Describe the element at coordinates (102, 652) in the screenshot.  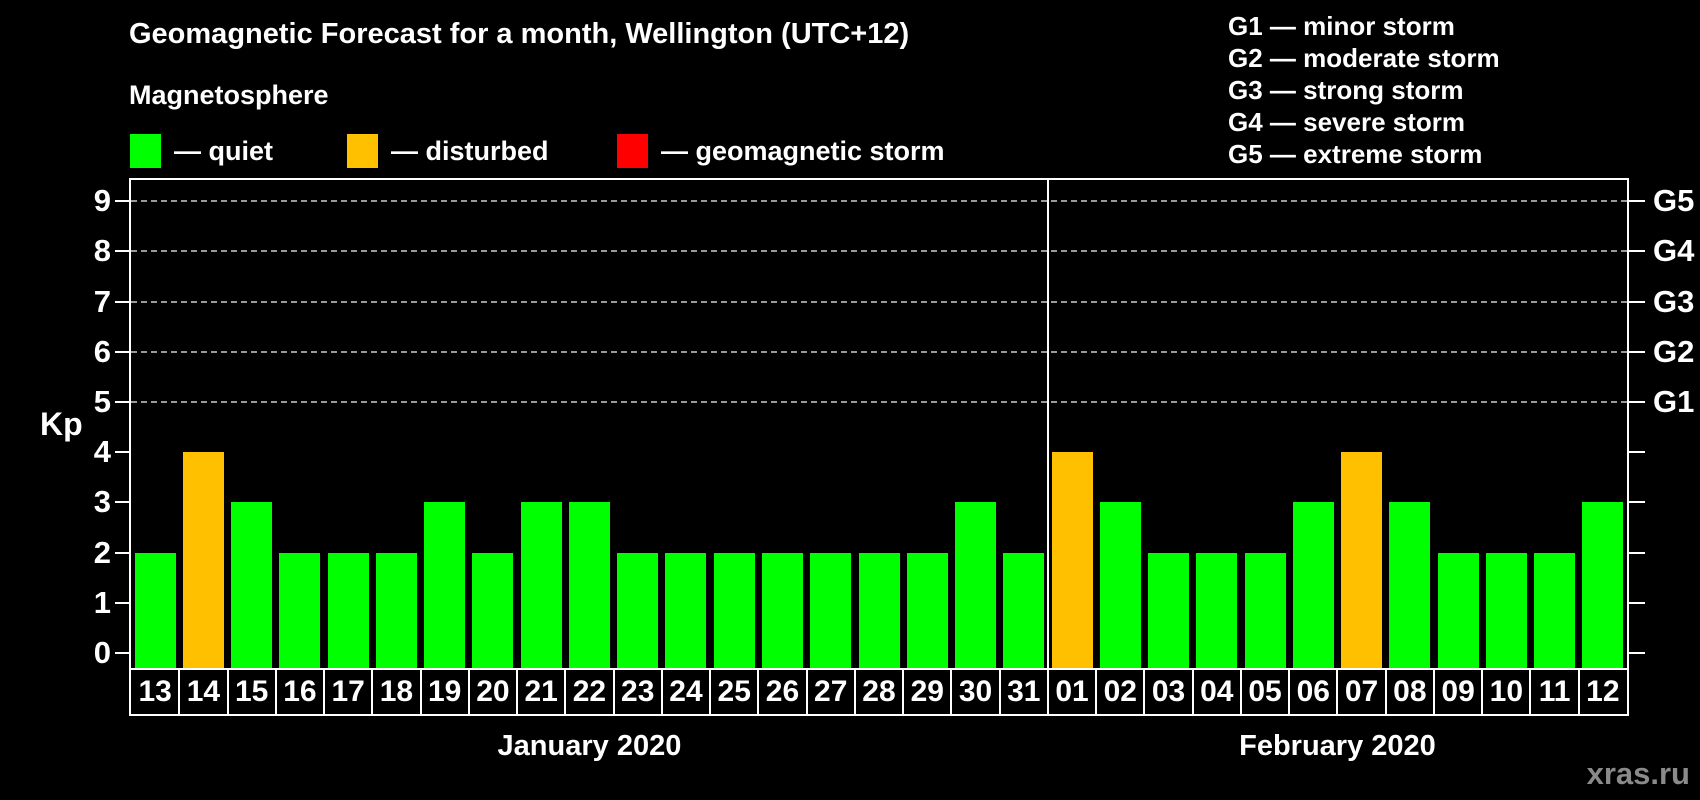
I see `y-axis-label-0: 0` at that location.